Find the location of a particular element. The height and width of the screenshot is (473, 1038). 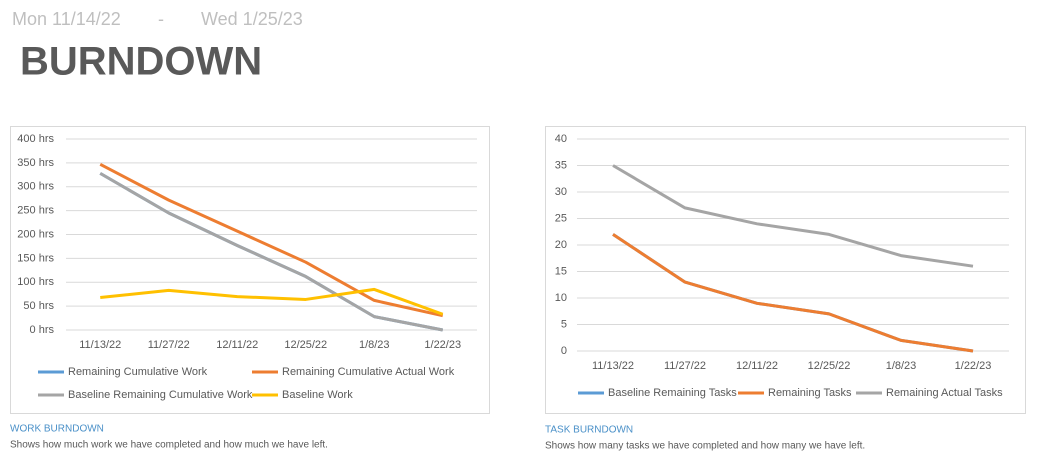

y-tick-label: 30 is located at coordinates (561, 192).